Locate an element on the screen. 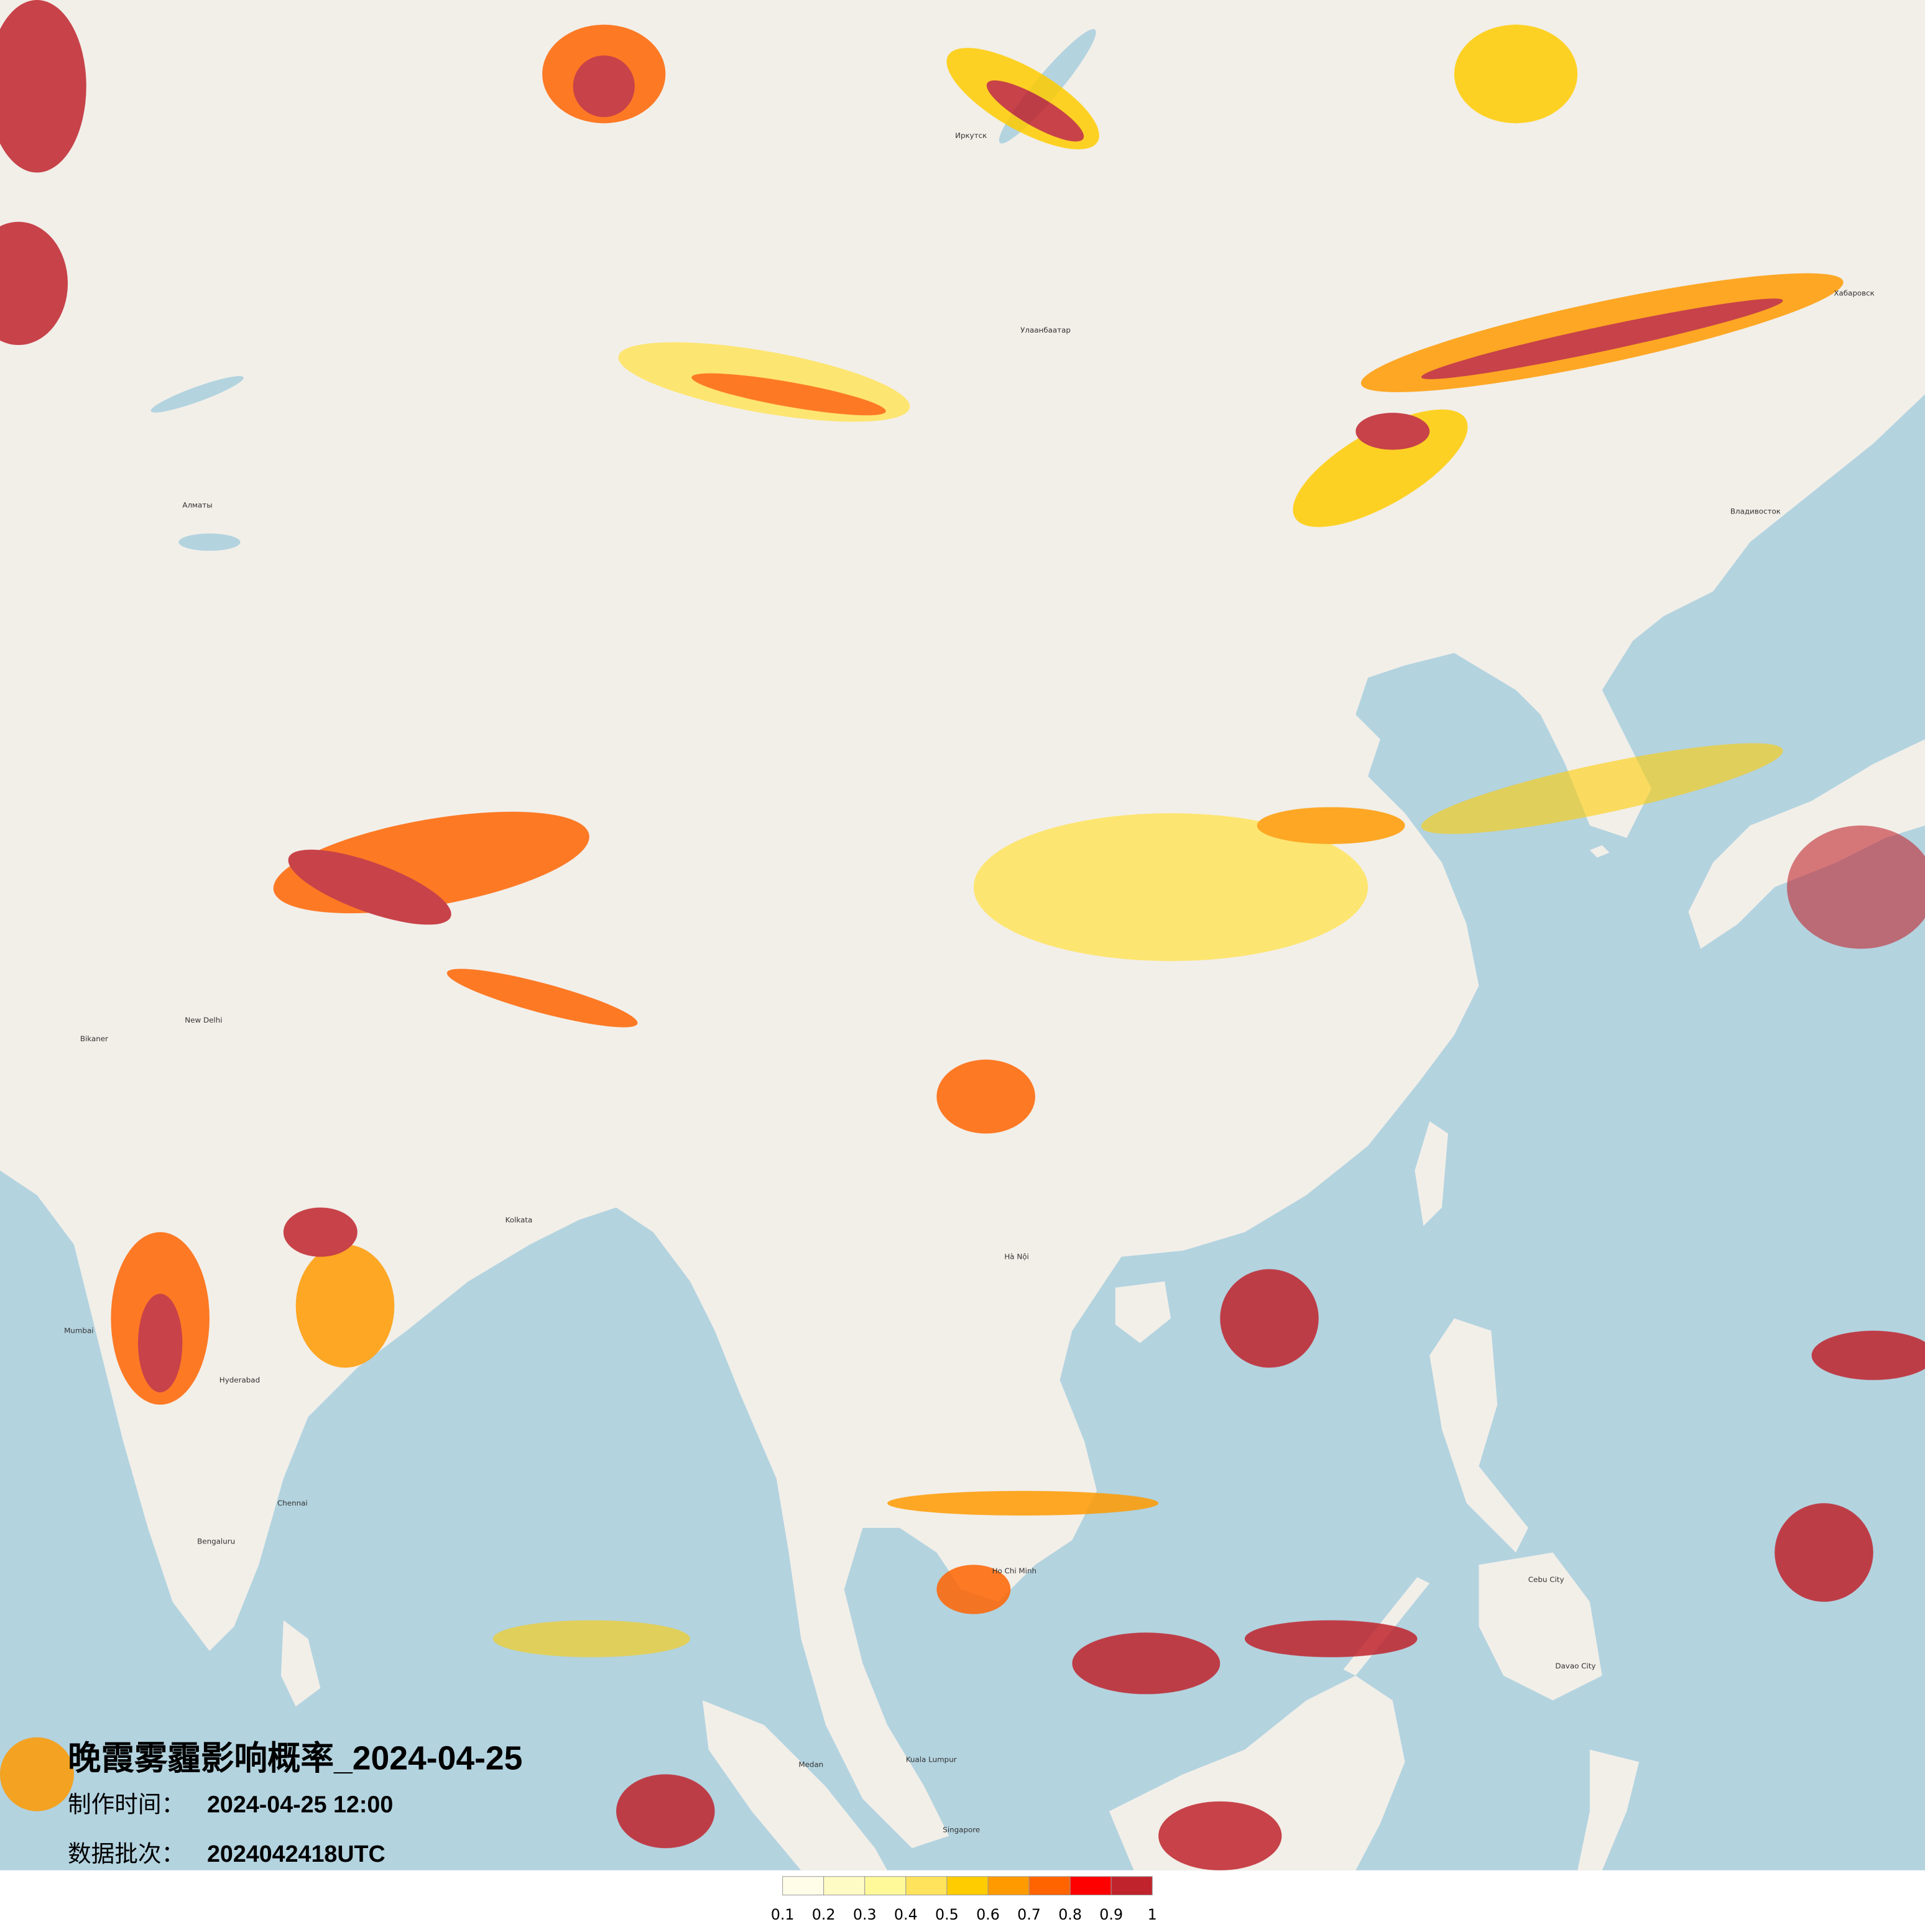  legend-tick-label: 0.4 is located at coordinates (906, 1914).